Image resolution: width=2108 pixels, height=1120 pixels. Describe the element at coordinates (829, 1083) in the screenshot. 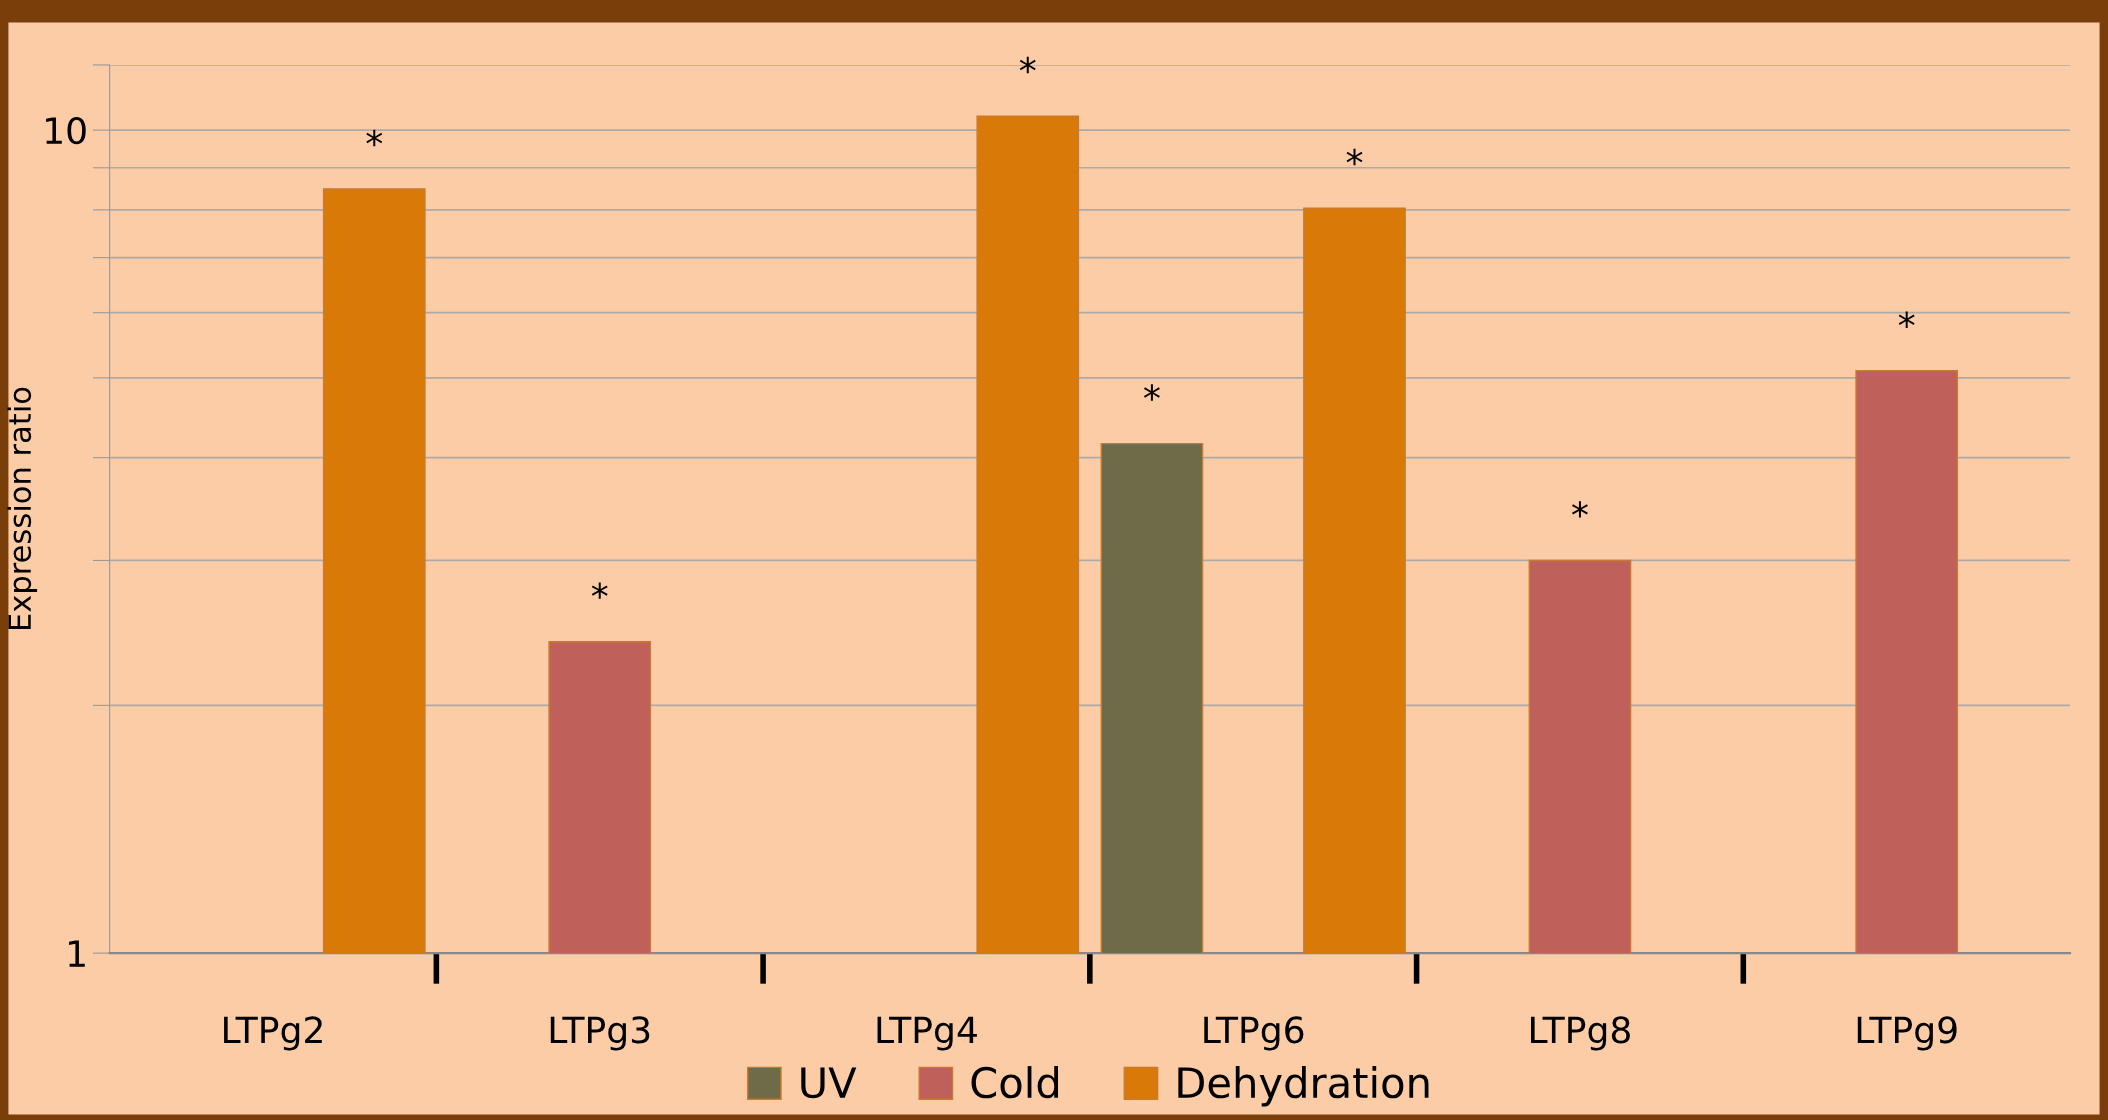

I see `legend-label: UV` at that location.